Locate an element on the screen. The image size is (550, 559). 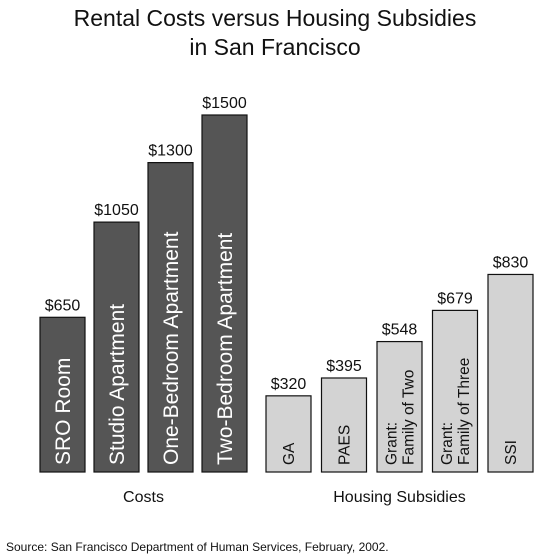
bar-value-label: $320 is located at coordinates (289, 384).